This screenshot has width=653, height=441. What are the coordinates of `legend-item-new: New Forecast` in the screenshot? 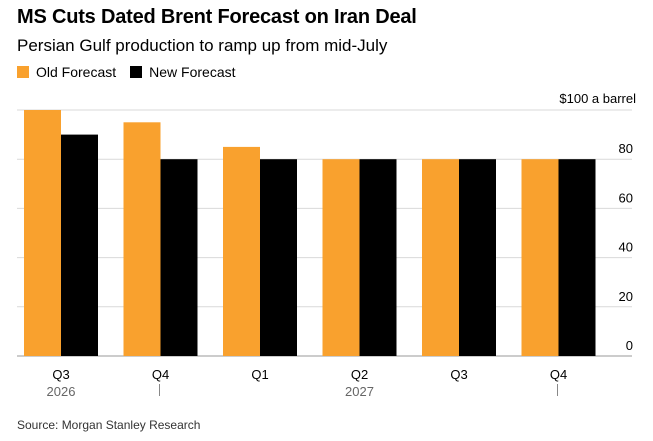 It's located at (183, 72).